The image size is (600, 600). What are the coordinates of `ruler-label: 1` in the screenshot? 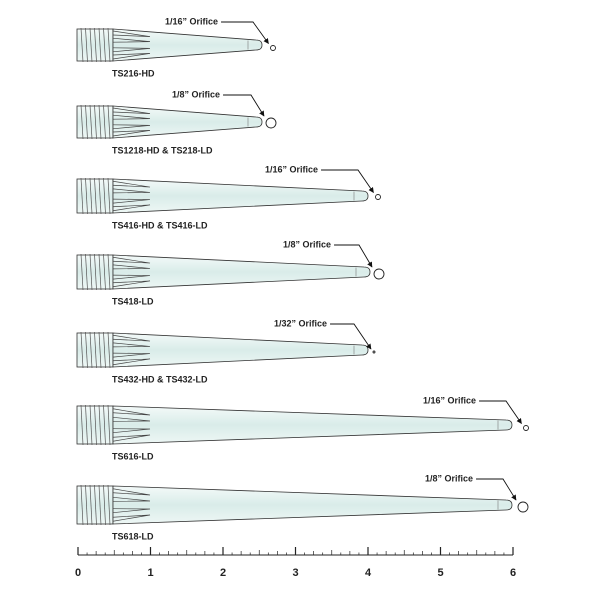 It's located at (150, 573).